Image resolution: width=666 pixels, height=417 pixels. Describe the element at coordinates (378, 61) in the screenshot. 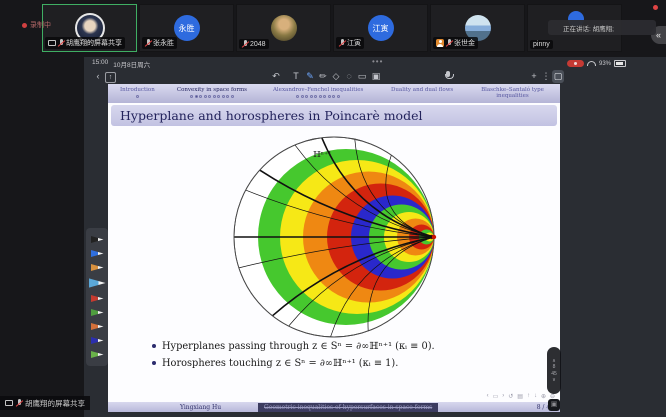

I see `ipad-menu-dots: •••` at that location.